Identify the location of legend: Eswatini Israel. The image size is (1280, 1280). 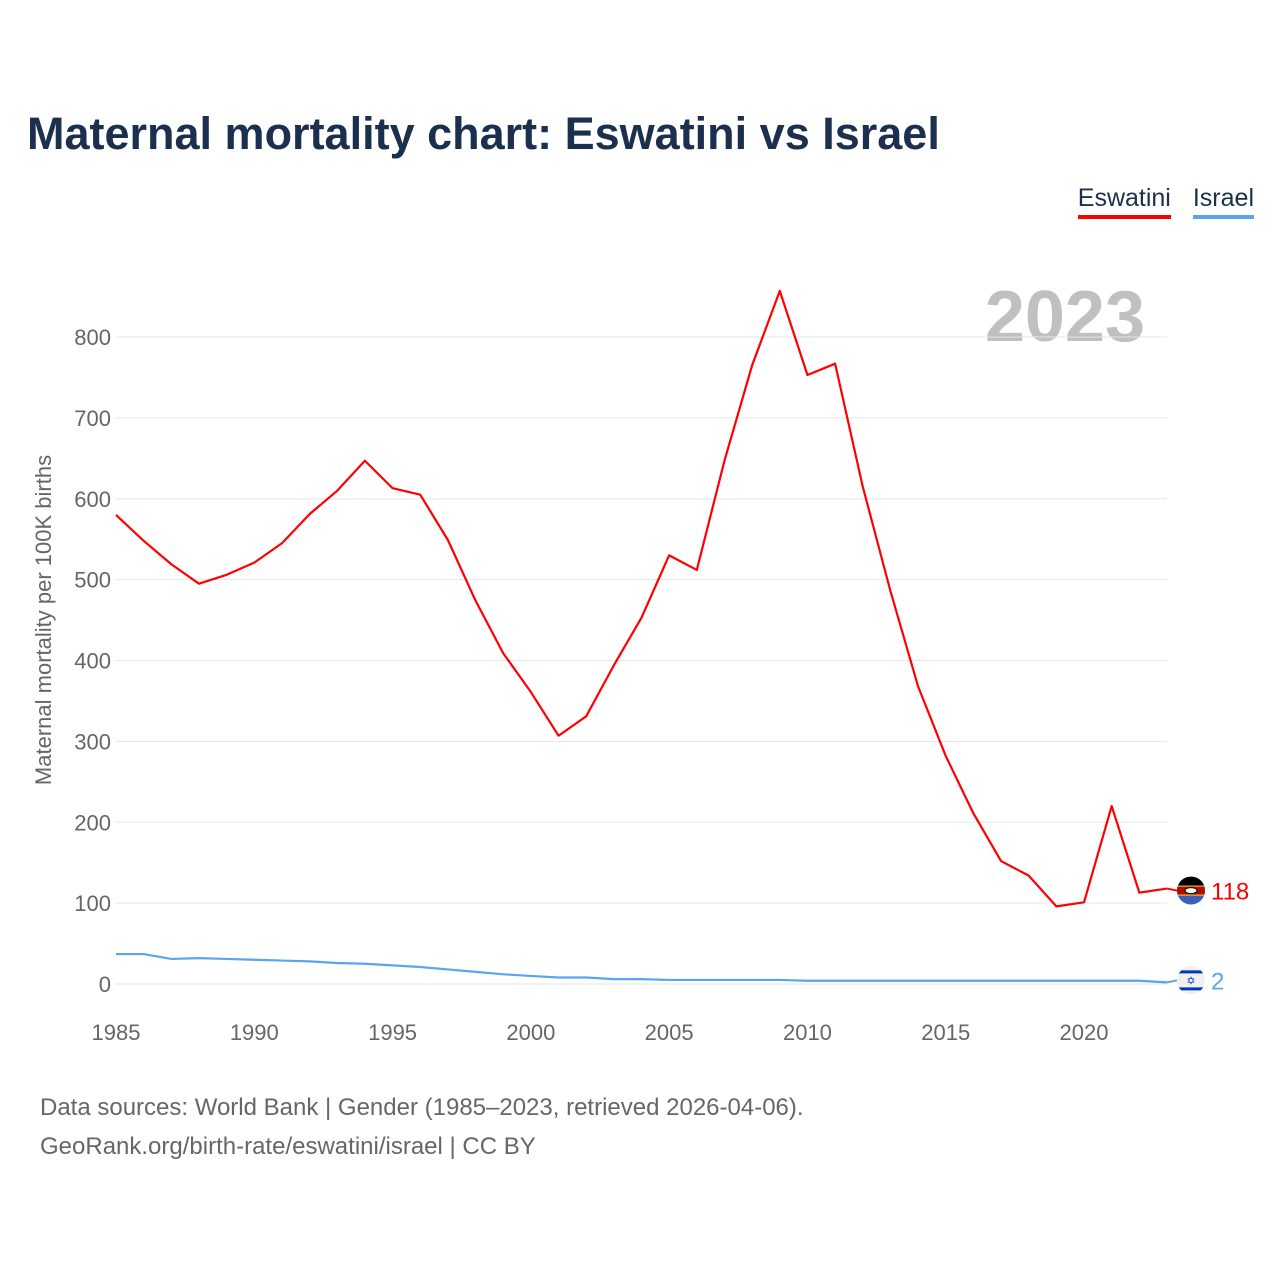
(1165, 201).